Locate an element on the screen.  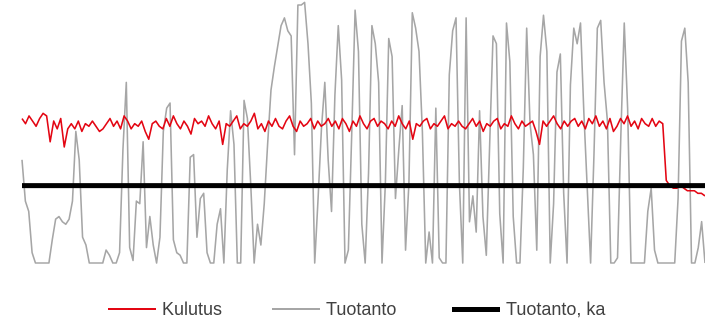
legend-label-tuotanto: Tuotanto is located at coordinates (361, 308).